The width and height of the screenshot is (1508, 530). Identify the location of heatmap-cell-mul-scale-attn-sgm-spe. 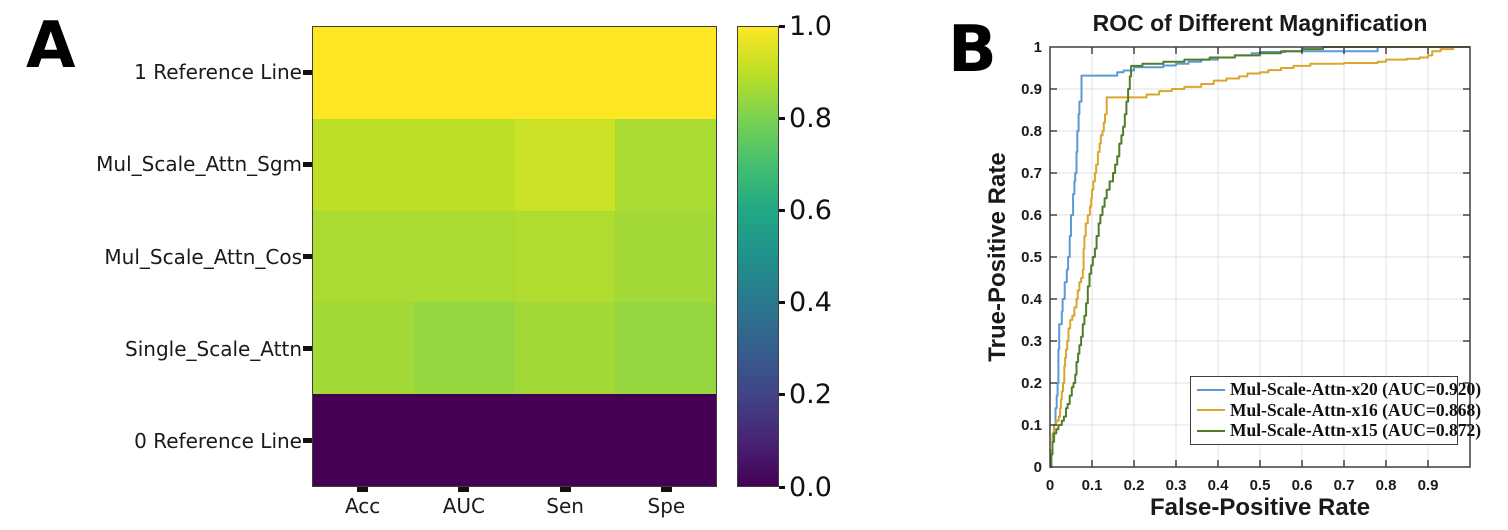
(665, 164).